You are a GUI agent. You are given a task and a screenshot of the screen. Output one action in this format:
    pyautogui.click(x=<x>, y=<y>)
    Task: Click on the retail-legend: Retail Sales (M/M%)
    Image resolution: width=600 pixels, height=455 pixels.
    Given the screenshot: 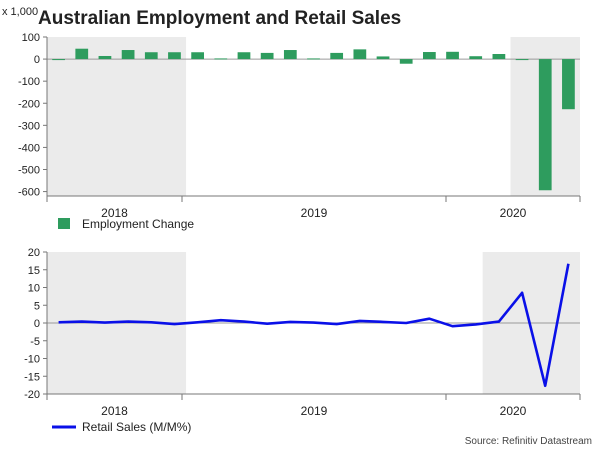 What is the action you would take?
    pyautogui.click(x=121, y=427)
    